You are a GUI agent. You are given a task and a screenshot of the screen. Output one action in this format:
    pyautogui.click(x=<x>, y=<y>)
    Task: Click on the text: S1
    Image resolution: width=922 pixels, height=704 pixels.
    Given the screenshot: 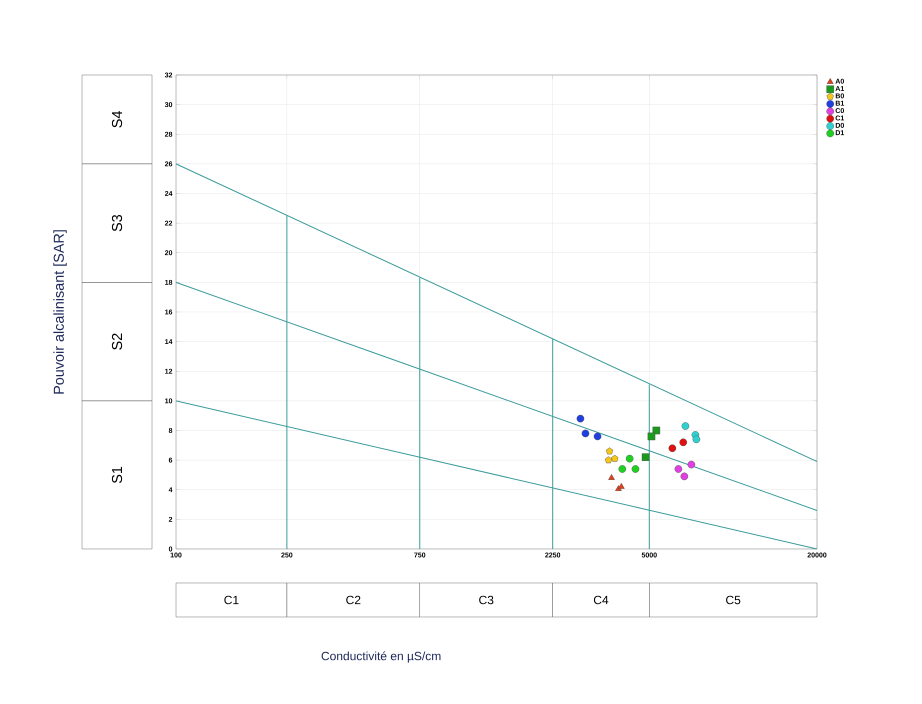 What is the action you would take?
    pyautogui.click(x=117, y=475)
    